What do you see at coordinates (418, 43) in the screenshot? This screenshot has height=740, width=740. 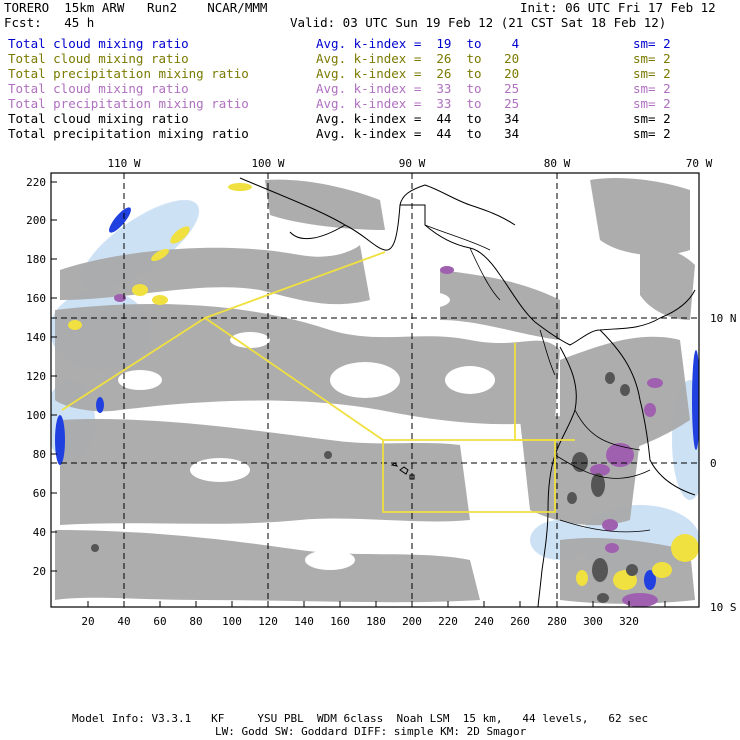 I see `legend-kindex: Avg. k-index = 19 to 4` at bounding box center [418, 43].